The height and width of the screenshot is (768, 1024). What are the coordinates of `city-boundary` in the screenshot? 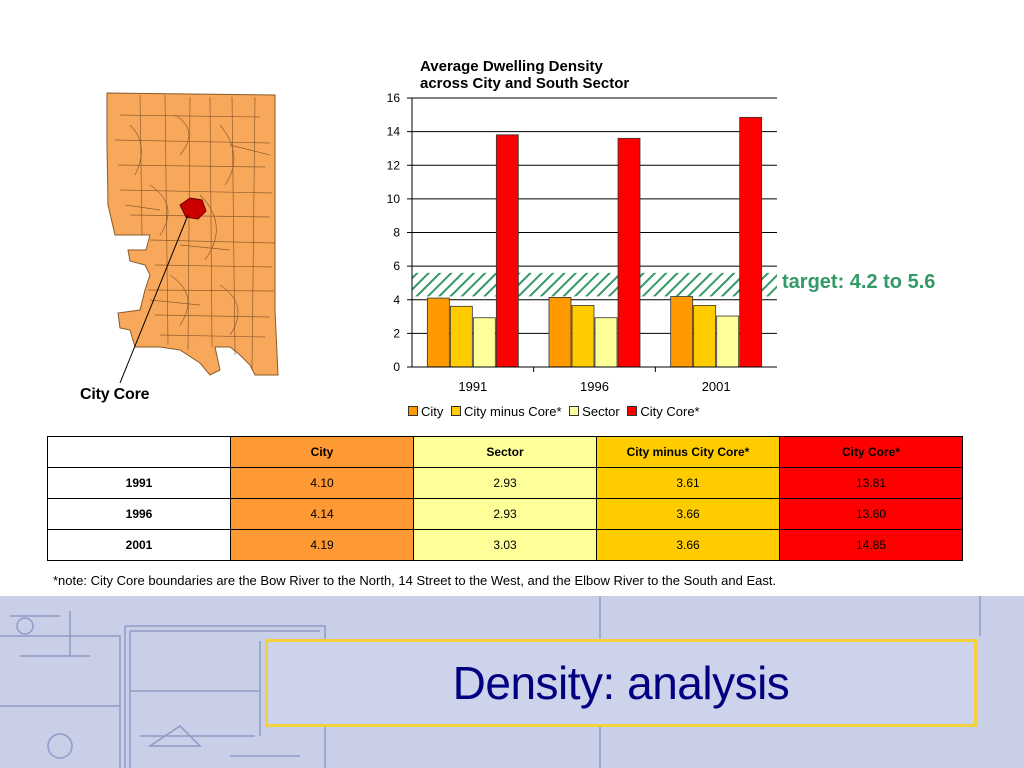 It's located at (192, 234).